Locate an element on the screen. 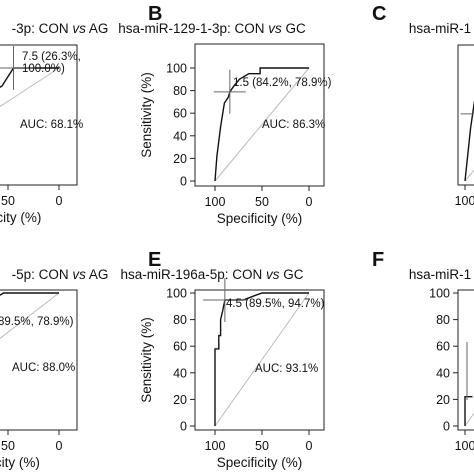  cutoff-label: 1.5 (84.2%, 78.9%) is located at coordinates (282, 83).